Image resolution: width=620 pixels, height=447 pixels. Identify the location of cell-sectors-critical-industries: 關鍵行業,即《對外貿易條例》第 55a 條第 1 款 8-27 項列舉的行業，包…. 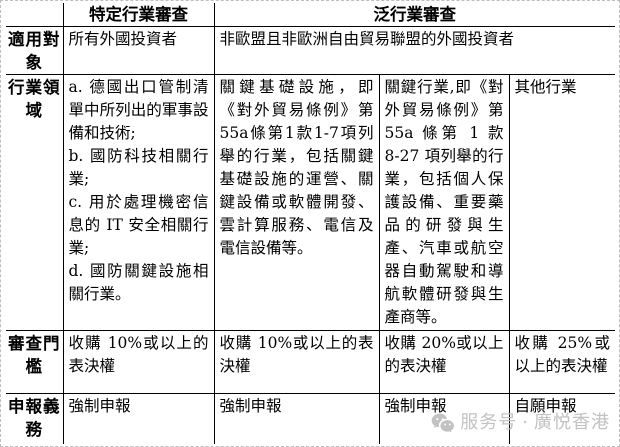
(444, 202).